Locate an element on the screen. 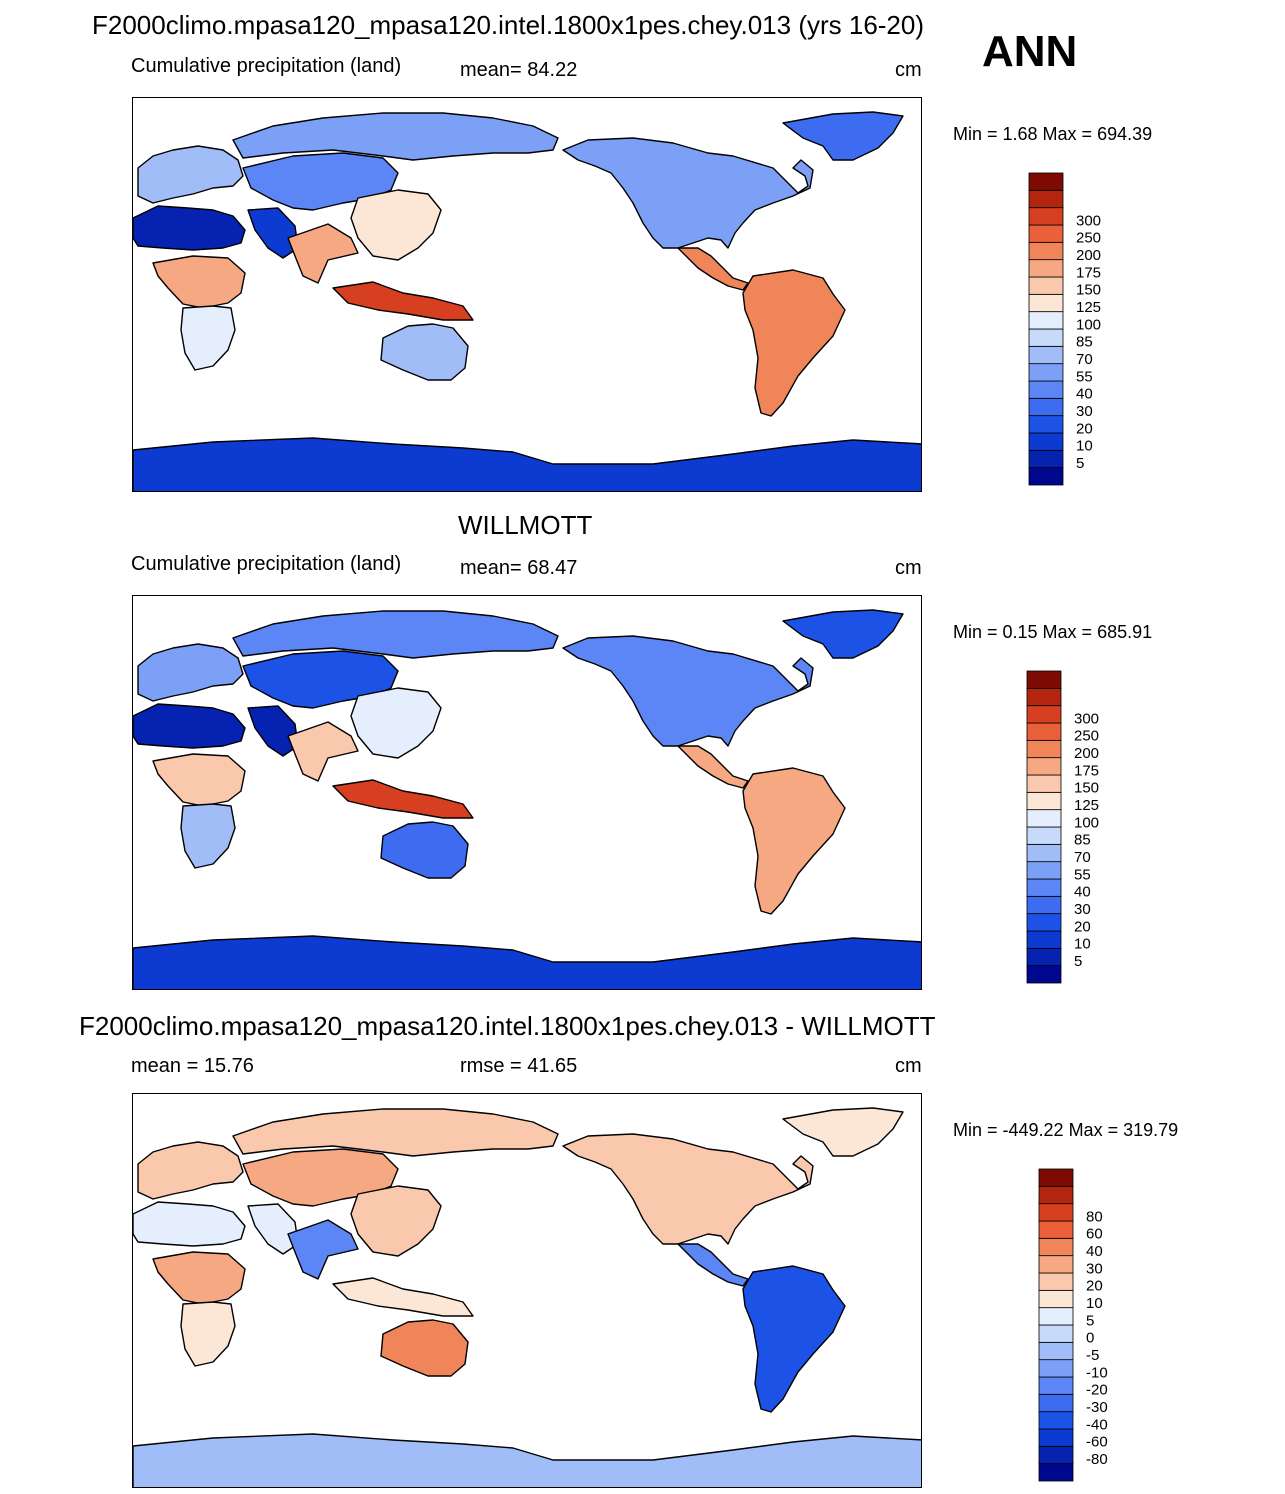 This screenshot has height=1494, width=1285. panel-2-units-label: cm is located at coordinates (908, 568).